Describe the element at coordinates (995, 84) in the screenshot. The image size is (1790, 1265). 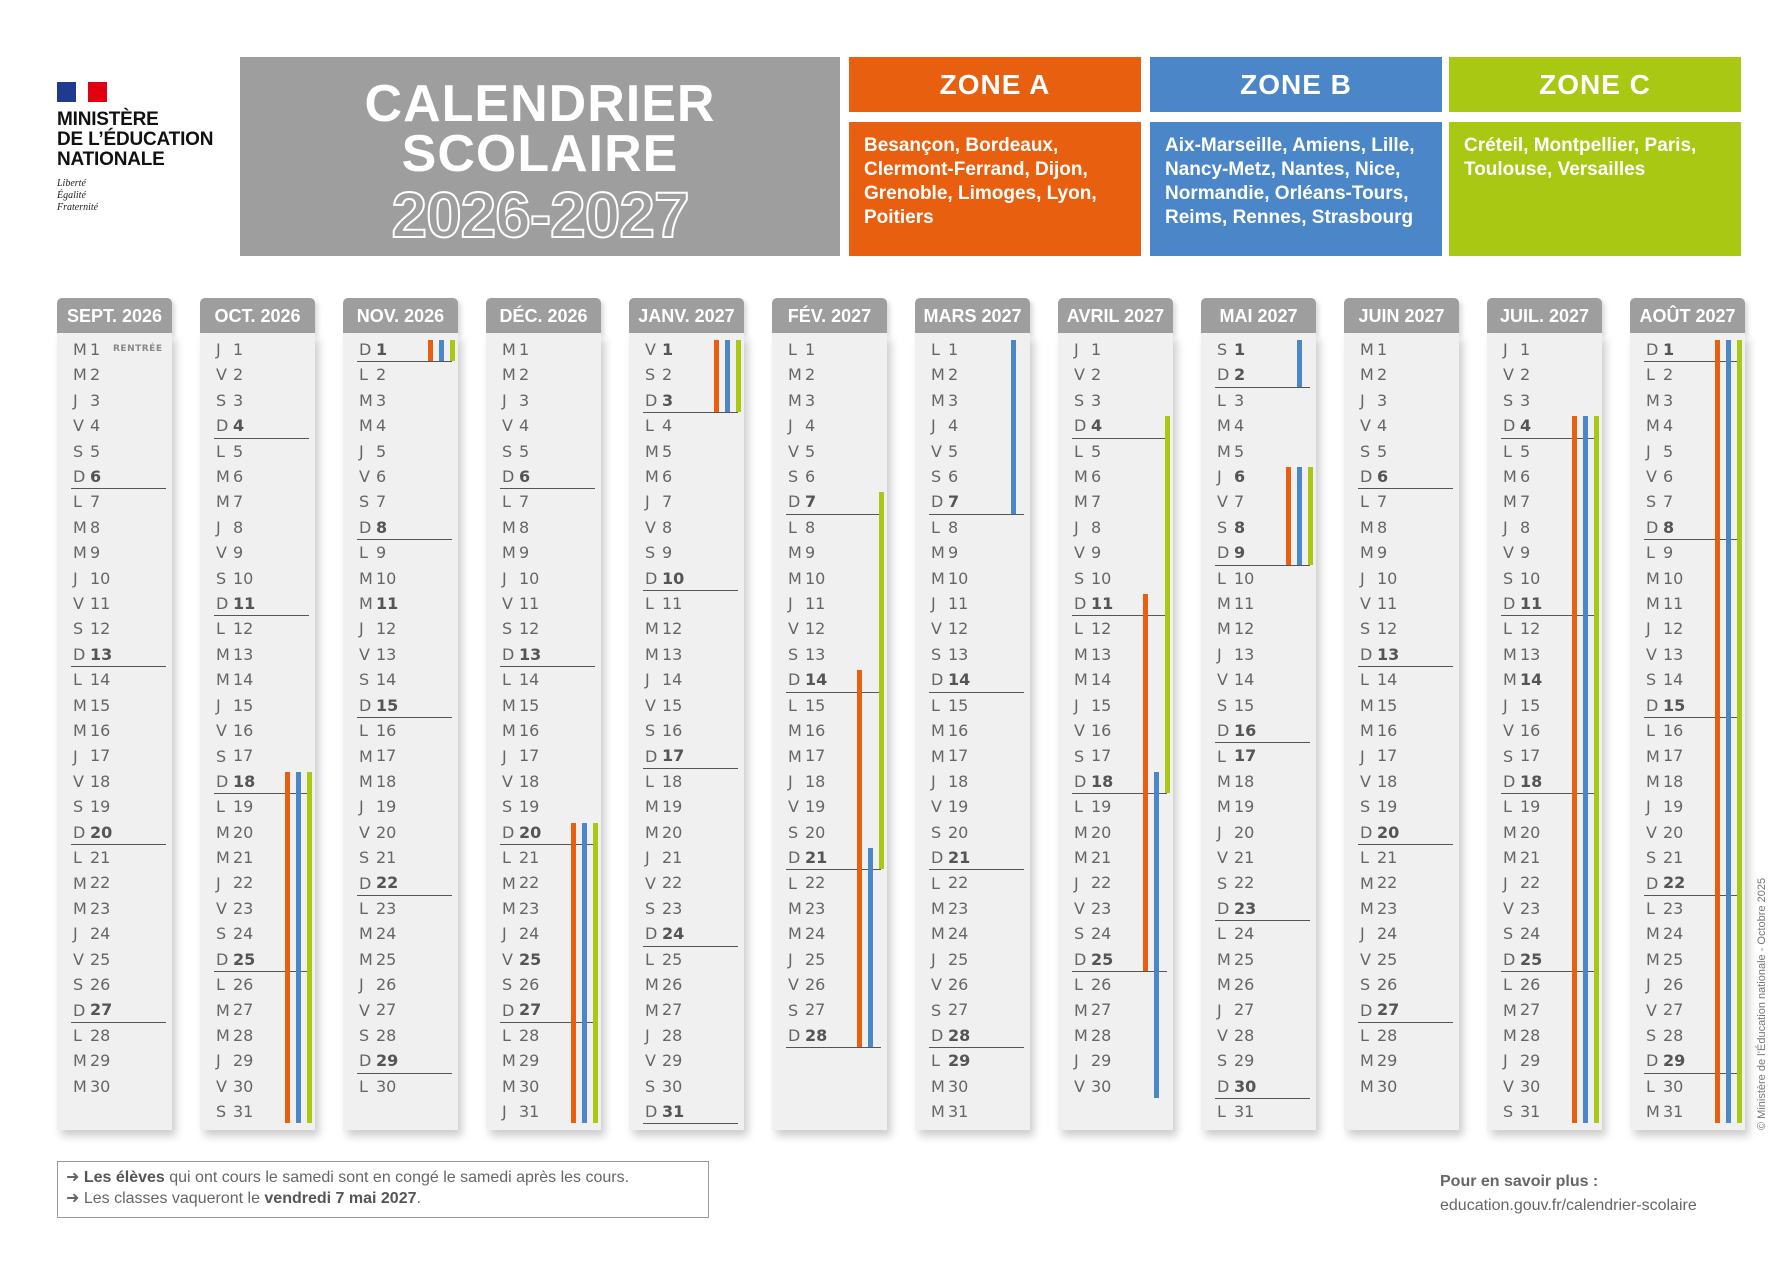
I see `zone-a-label: ZONE A` at that location.